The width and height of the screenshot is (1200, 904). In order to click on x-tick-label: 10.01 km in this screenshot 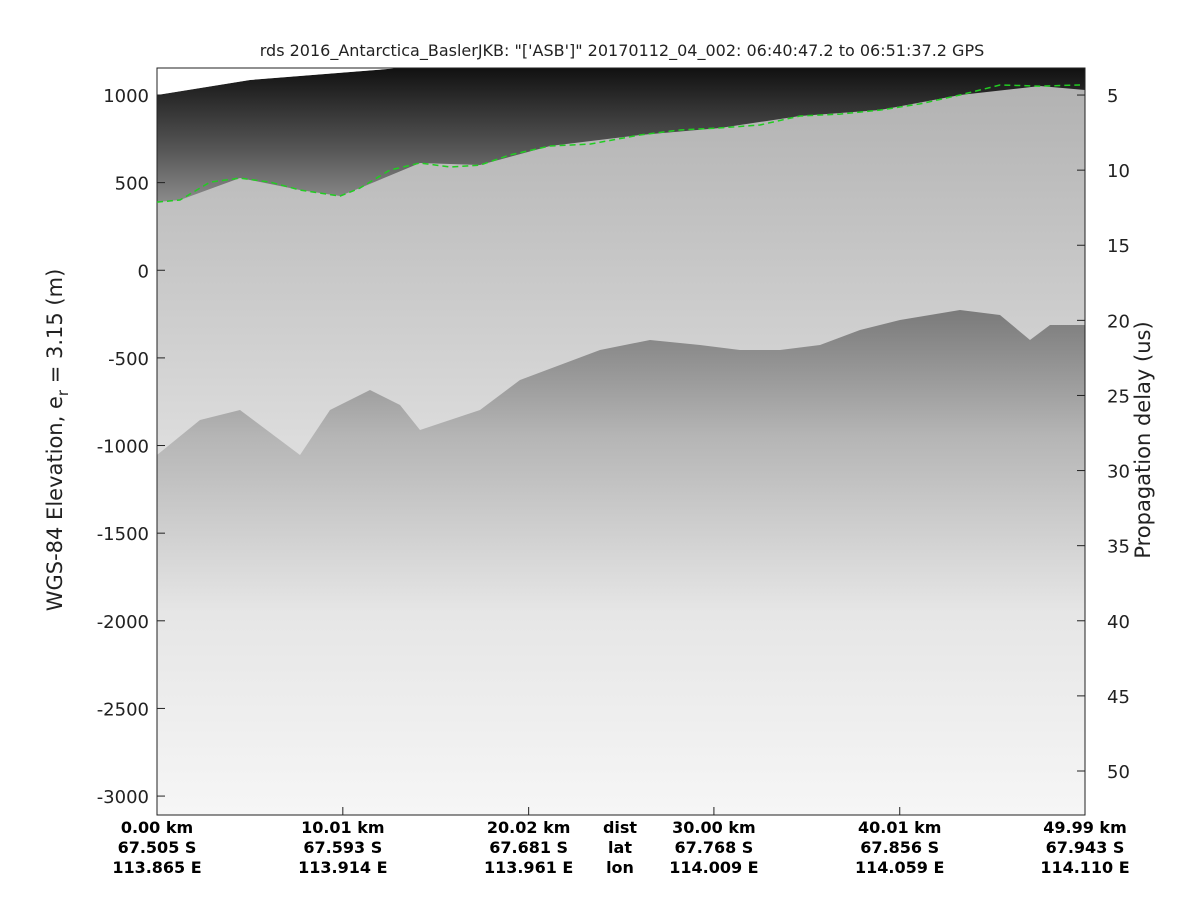, I will do `click(343, 827)`.